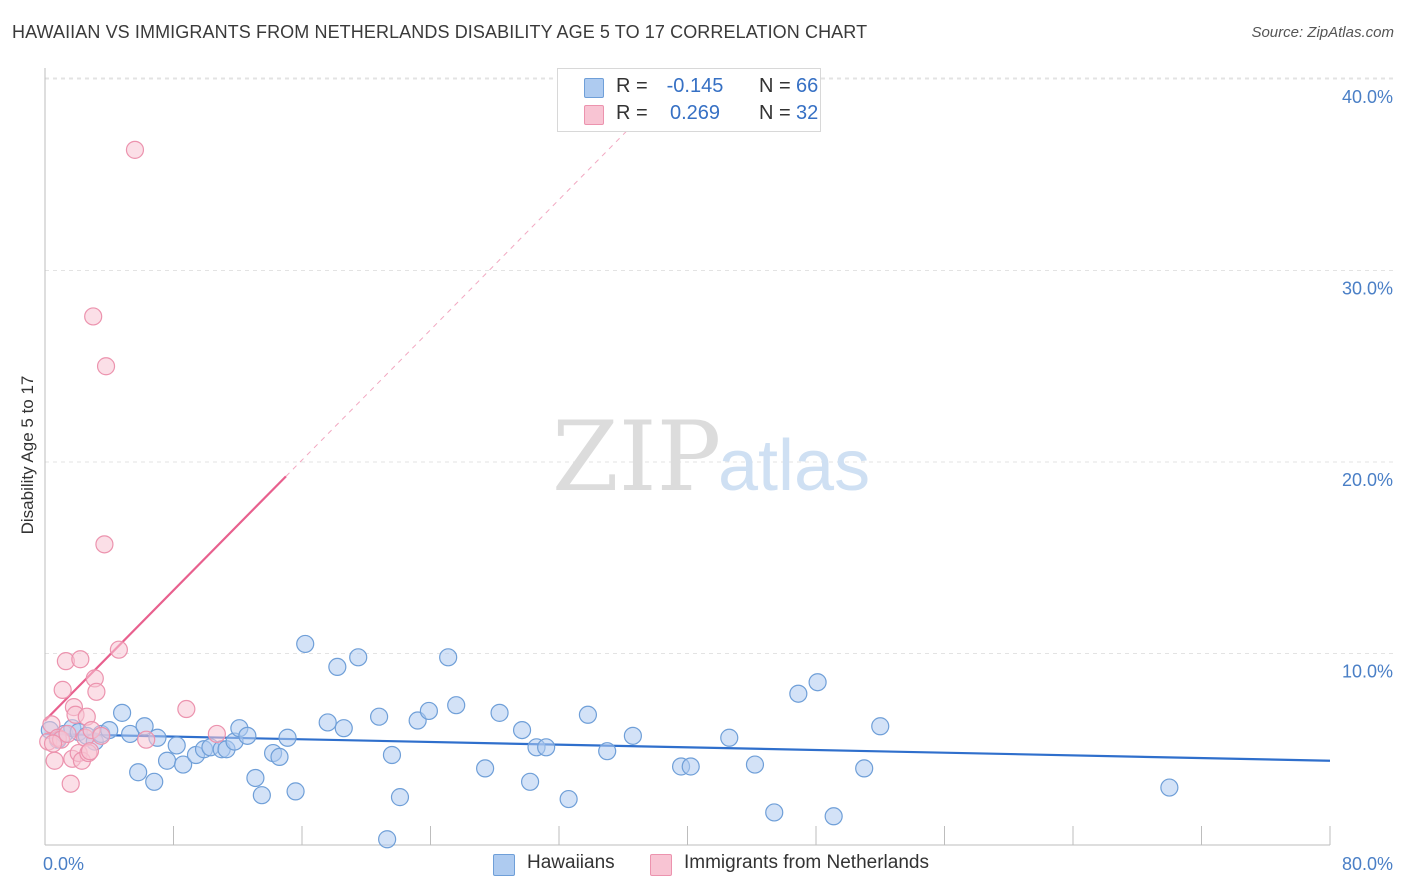 The height and width of the screenshot is (892, 1406). Describe the element at coordinates (689, 100) in the screenshot. I see `correlation-legend: R = -0.145 N = 66 R = 0.269 N = 32` at that location.